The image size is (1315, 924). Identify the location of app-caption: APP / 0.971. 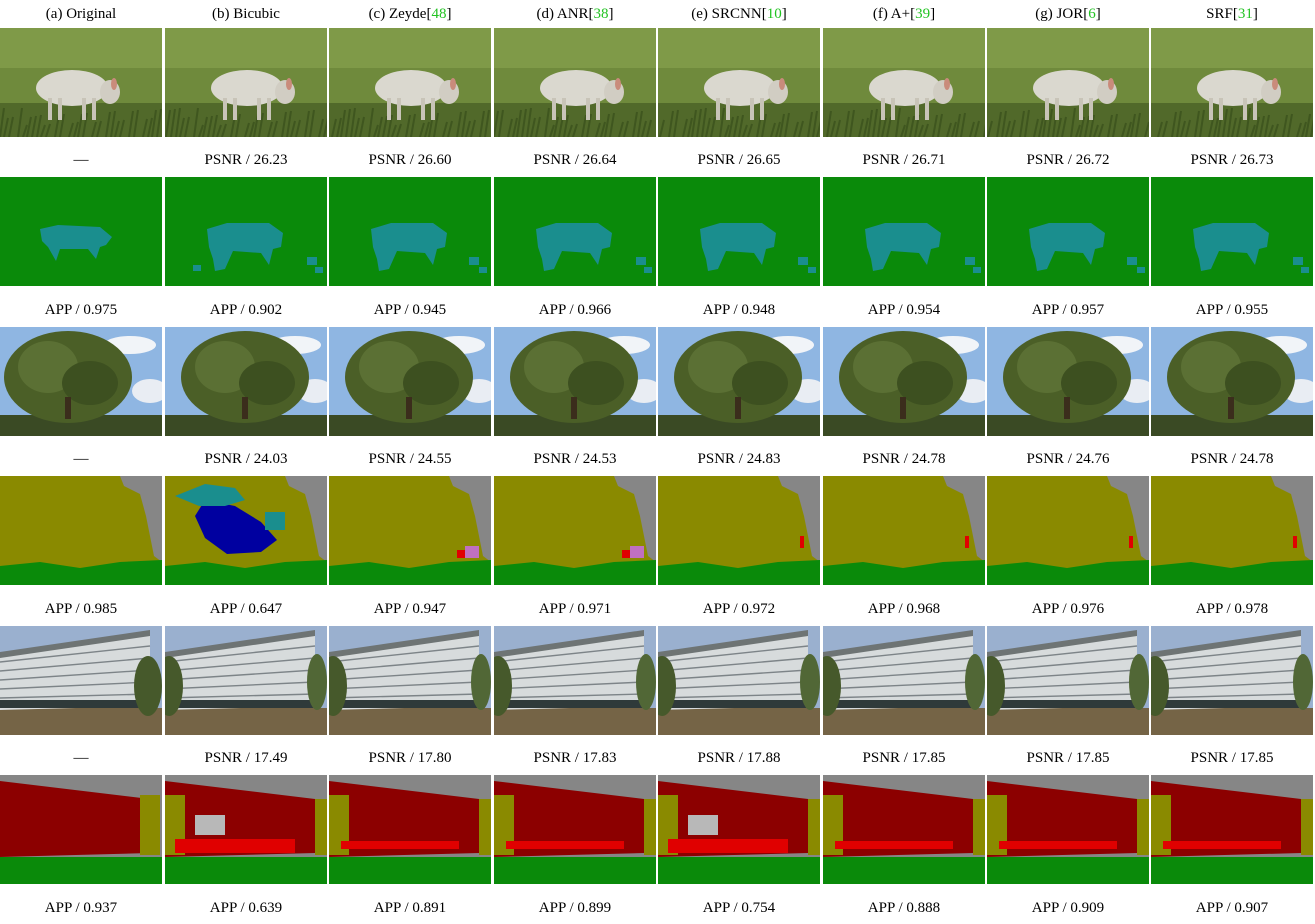
(575, 609).